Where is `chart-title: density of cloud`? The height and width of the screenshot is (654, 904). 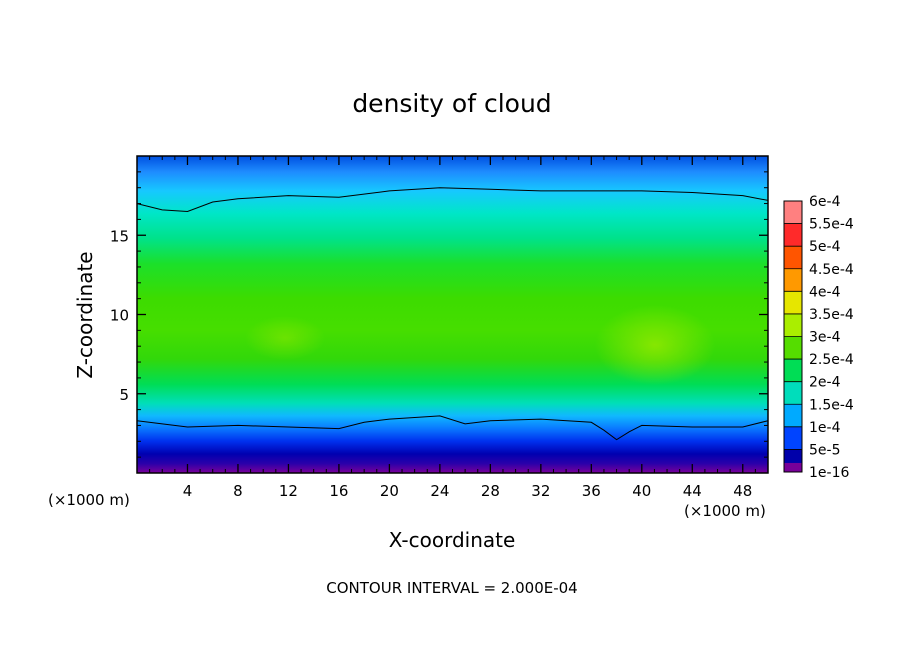
chart-title: density of cloud is located at coordinates (451, 103).